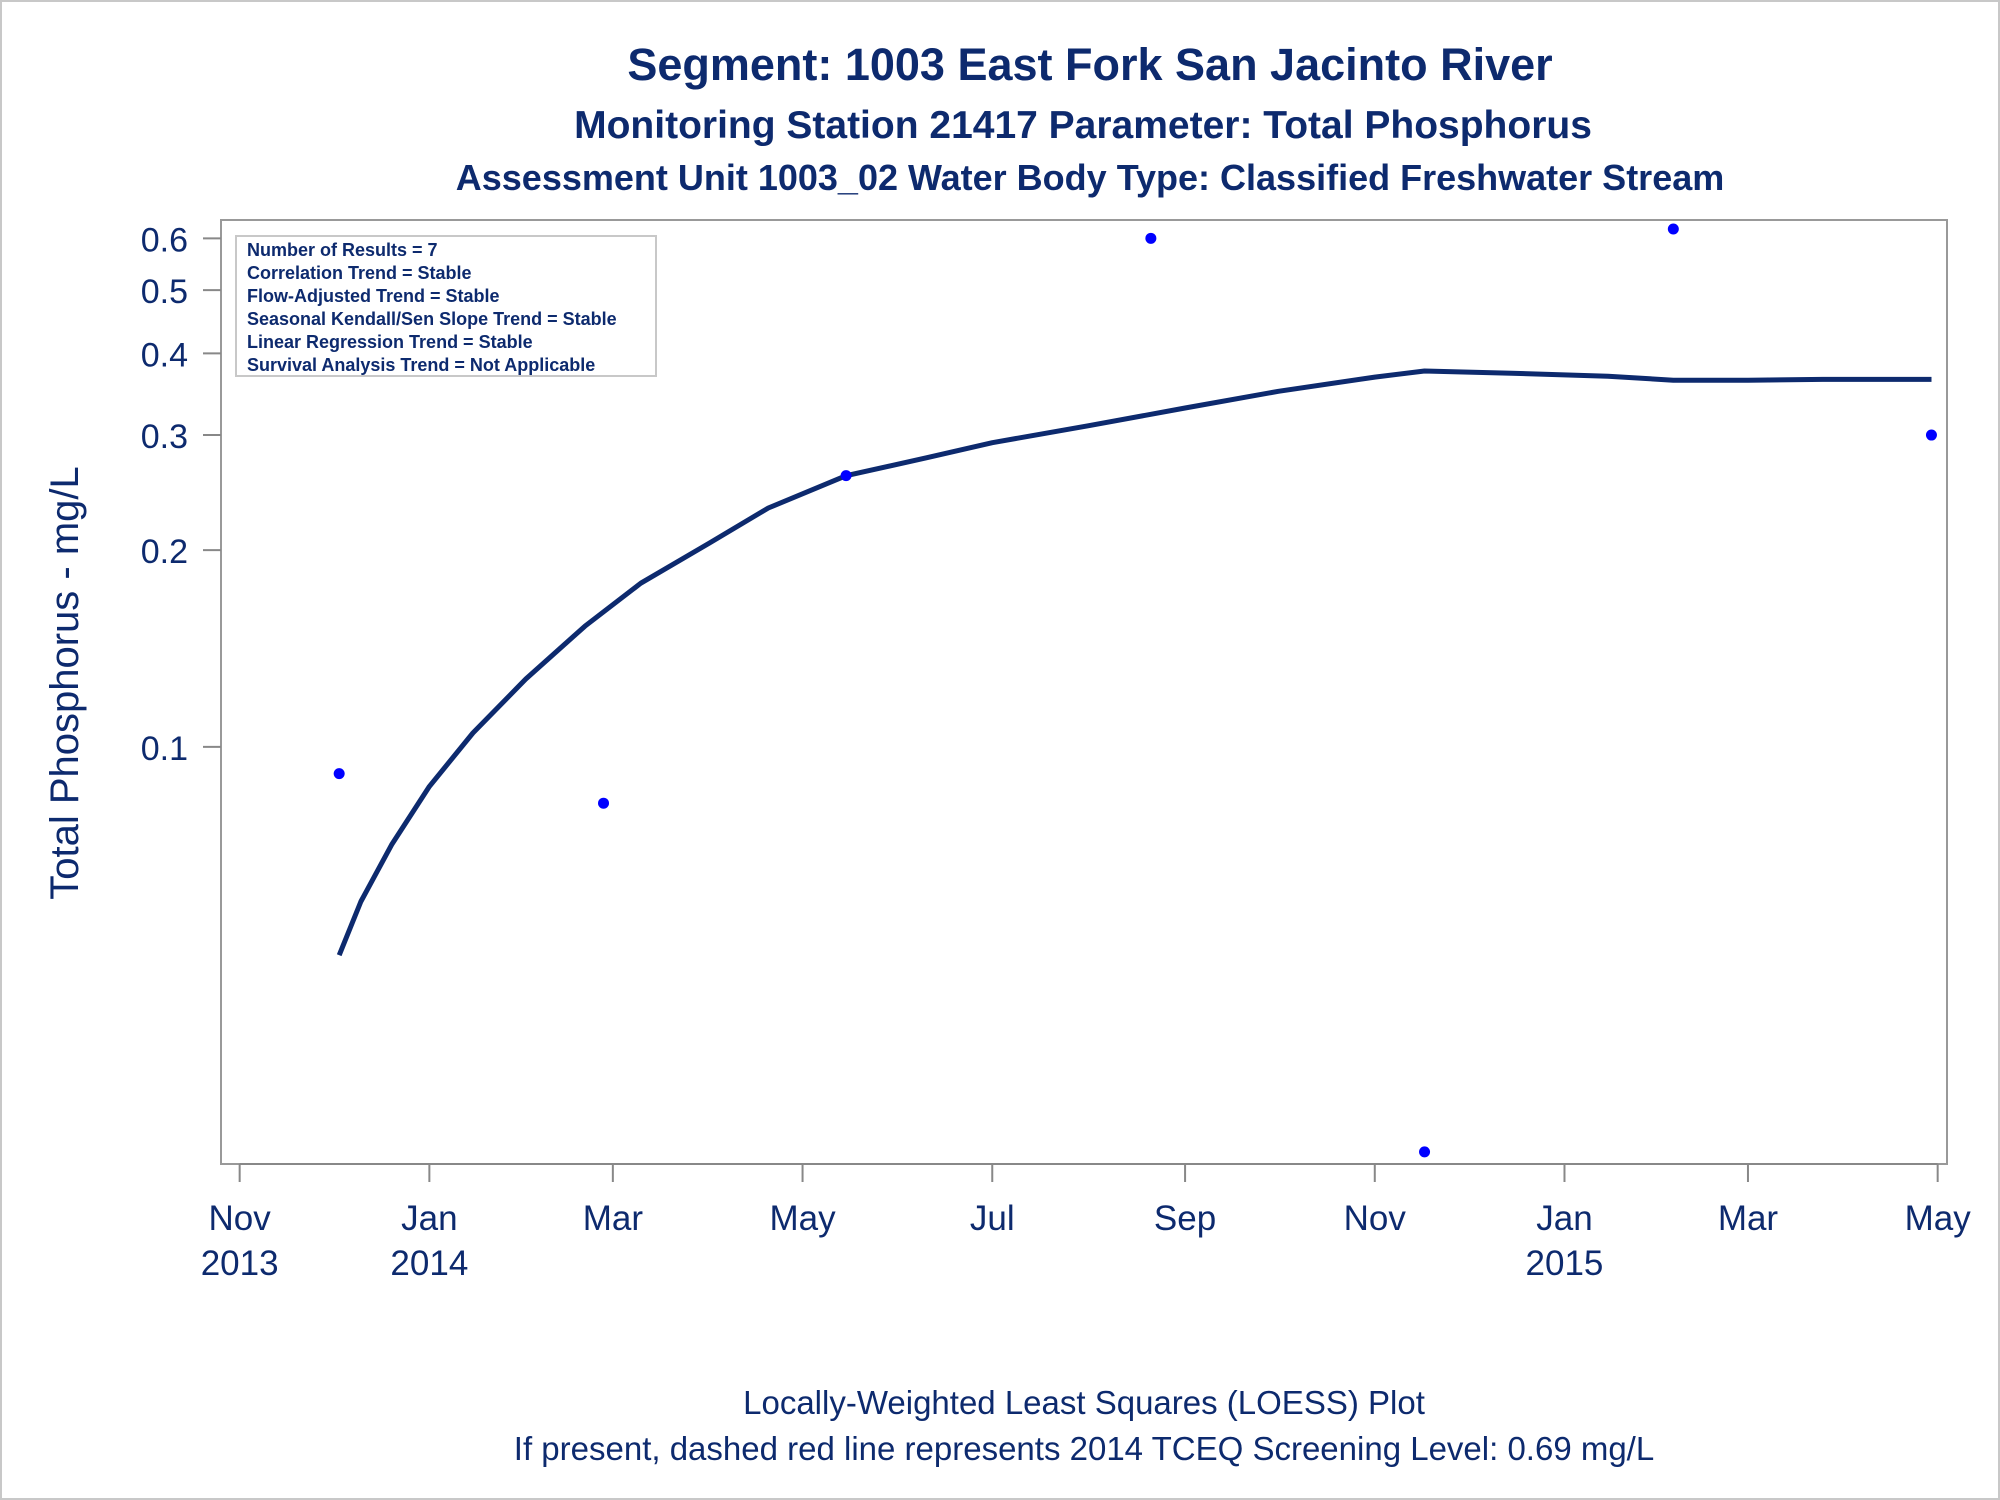 Image resolution: width=2000 pixels, height=1500 pixels. I want to click on x-tick-year-label: 2014, so click(429, 1263).